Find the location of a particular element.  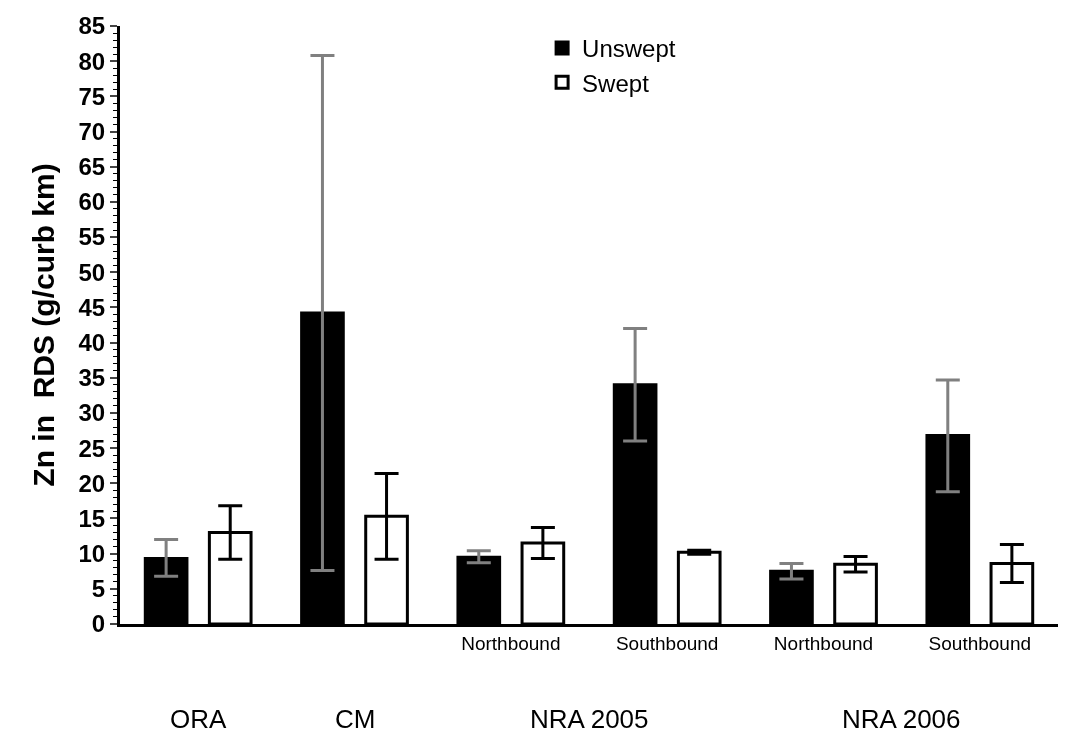

legend-label: Unswept is located at coordinates (629, 49).